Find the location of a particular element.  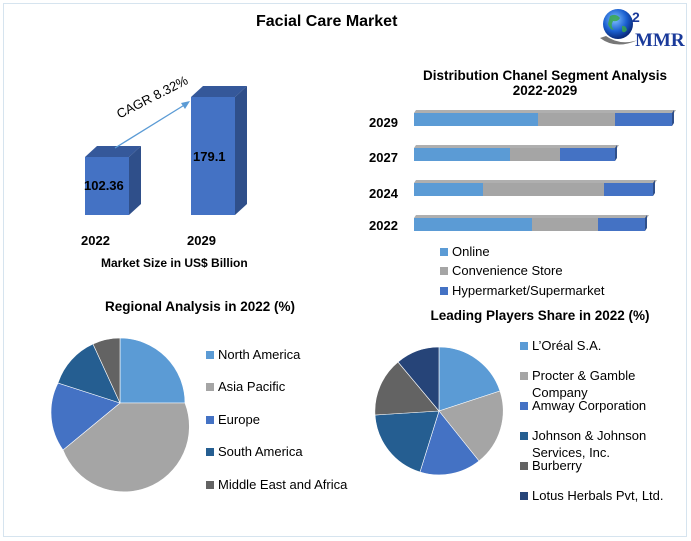

row-label-2022: 2022 is located at coordinates (383, 225).